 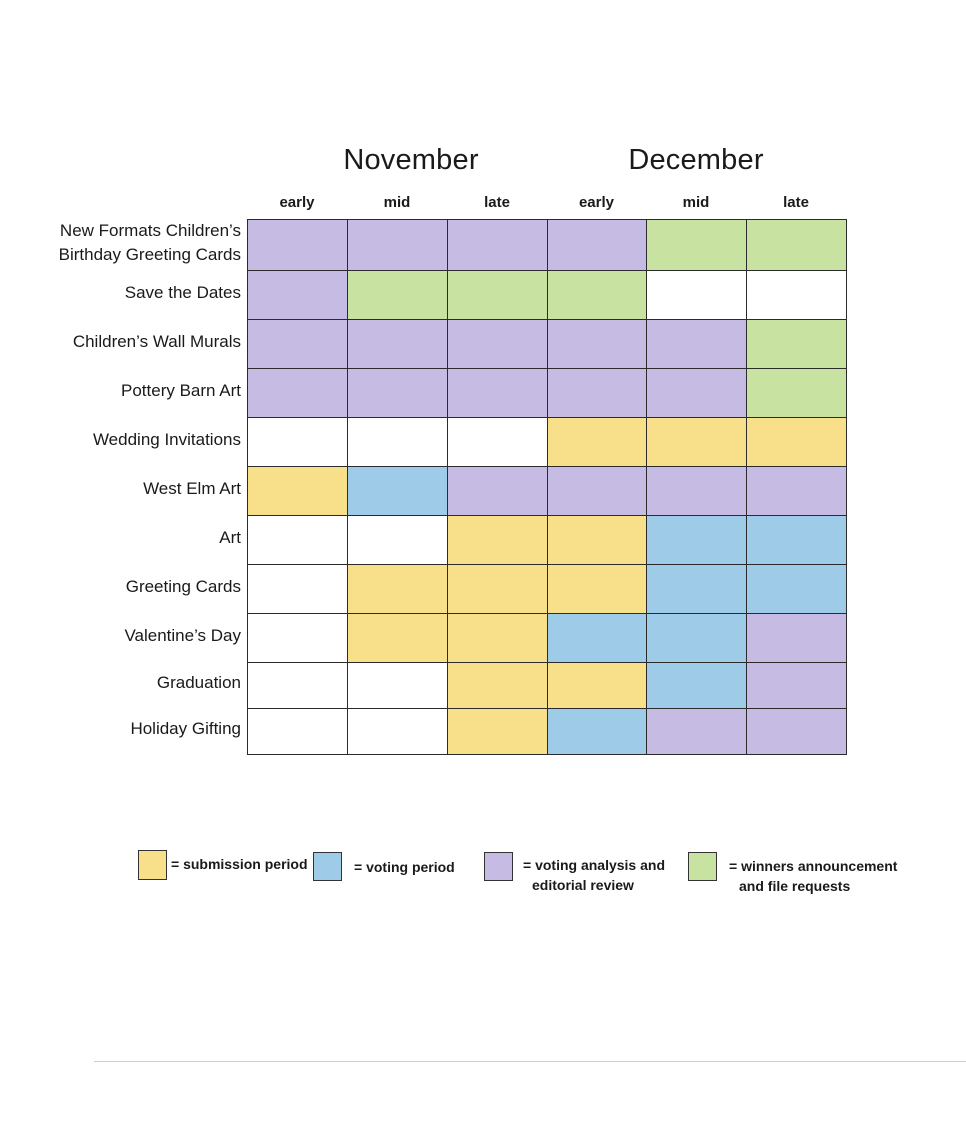 I want to click on row-label-line: Valentine’s Day, so click(x=182, y=635).